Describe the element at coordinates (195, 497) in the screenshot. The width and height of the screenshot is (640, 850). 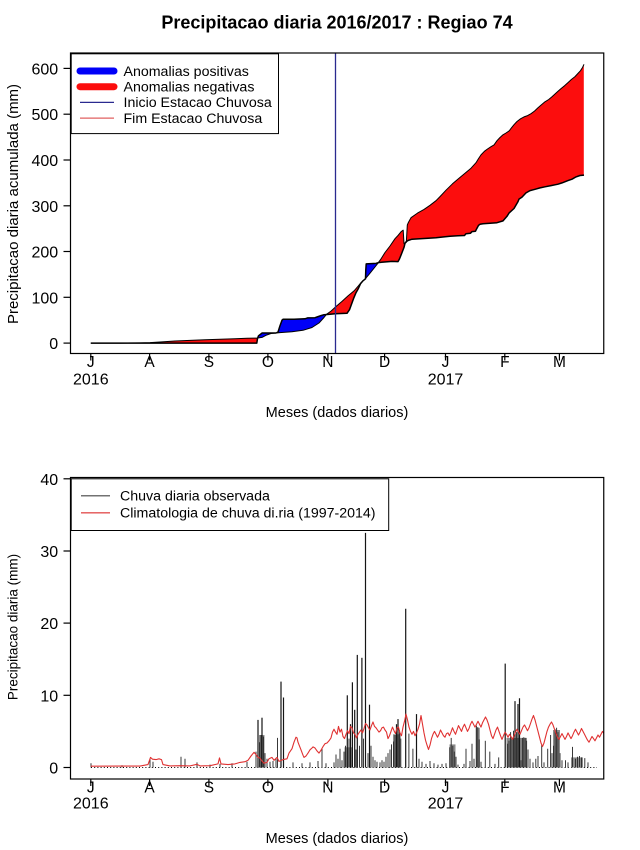
I see `svg-text: Chuva diaria observada` at that location.